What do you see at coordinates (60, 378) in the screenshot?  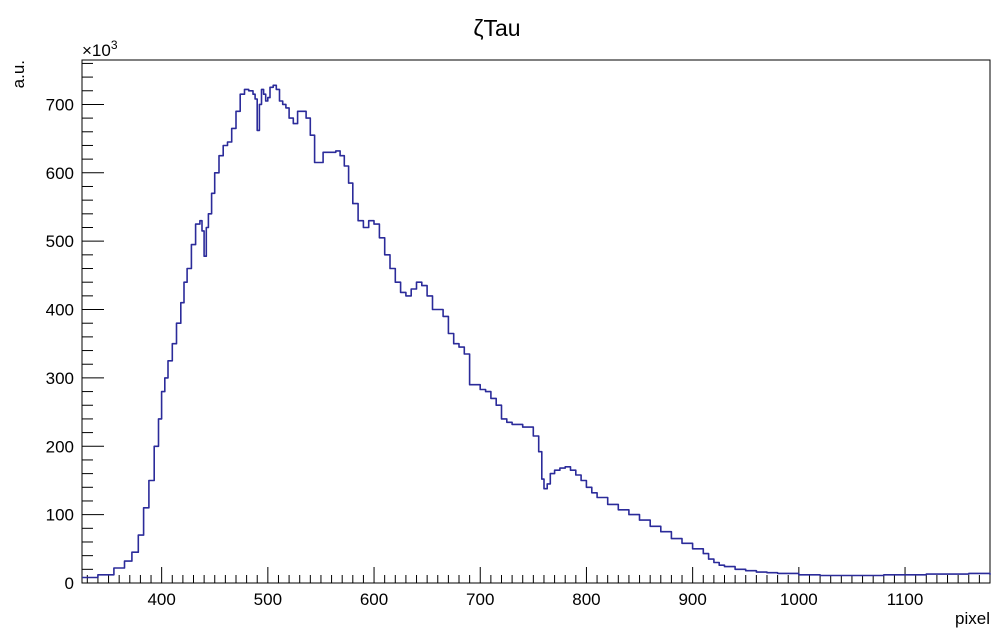 I see `y-tick-label: 300` at bounding box center [60, 378].